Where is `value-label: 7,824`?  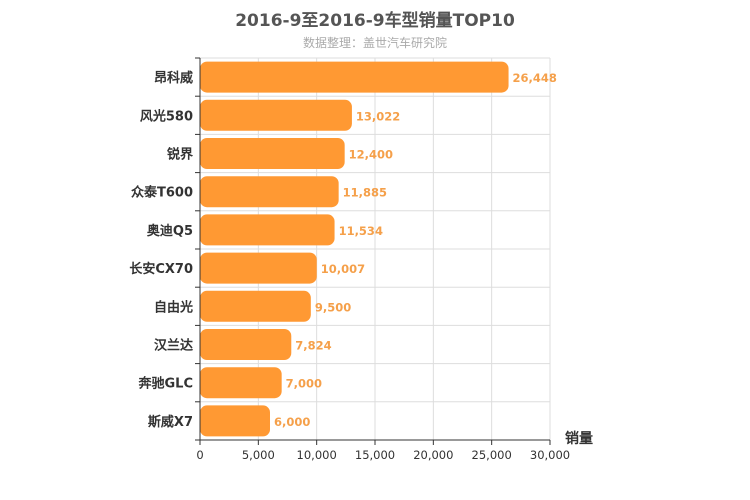
value-label: 7,824 is located at coordinates (313, 346).